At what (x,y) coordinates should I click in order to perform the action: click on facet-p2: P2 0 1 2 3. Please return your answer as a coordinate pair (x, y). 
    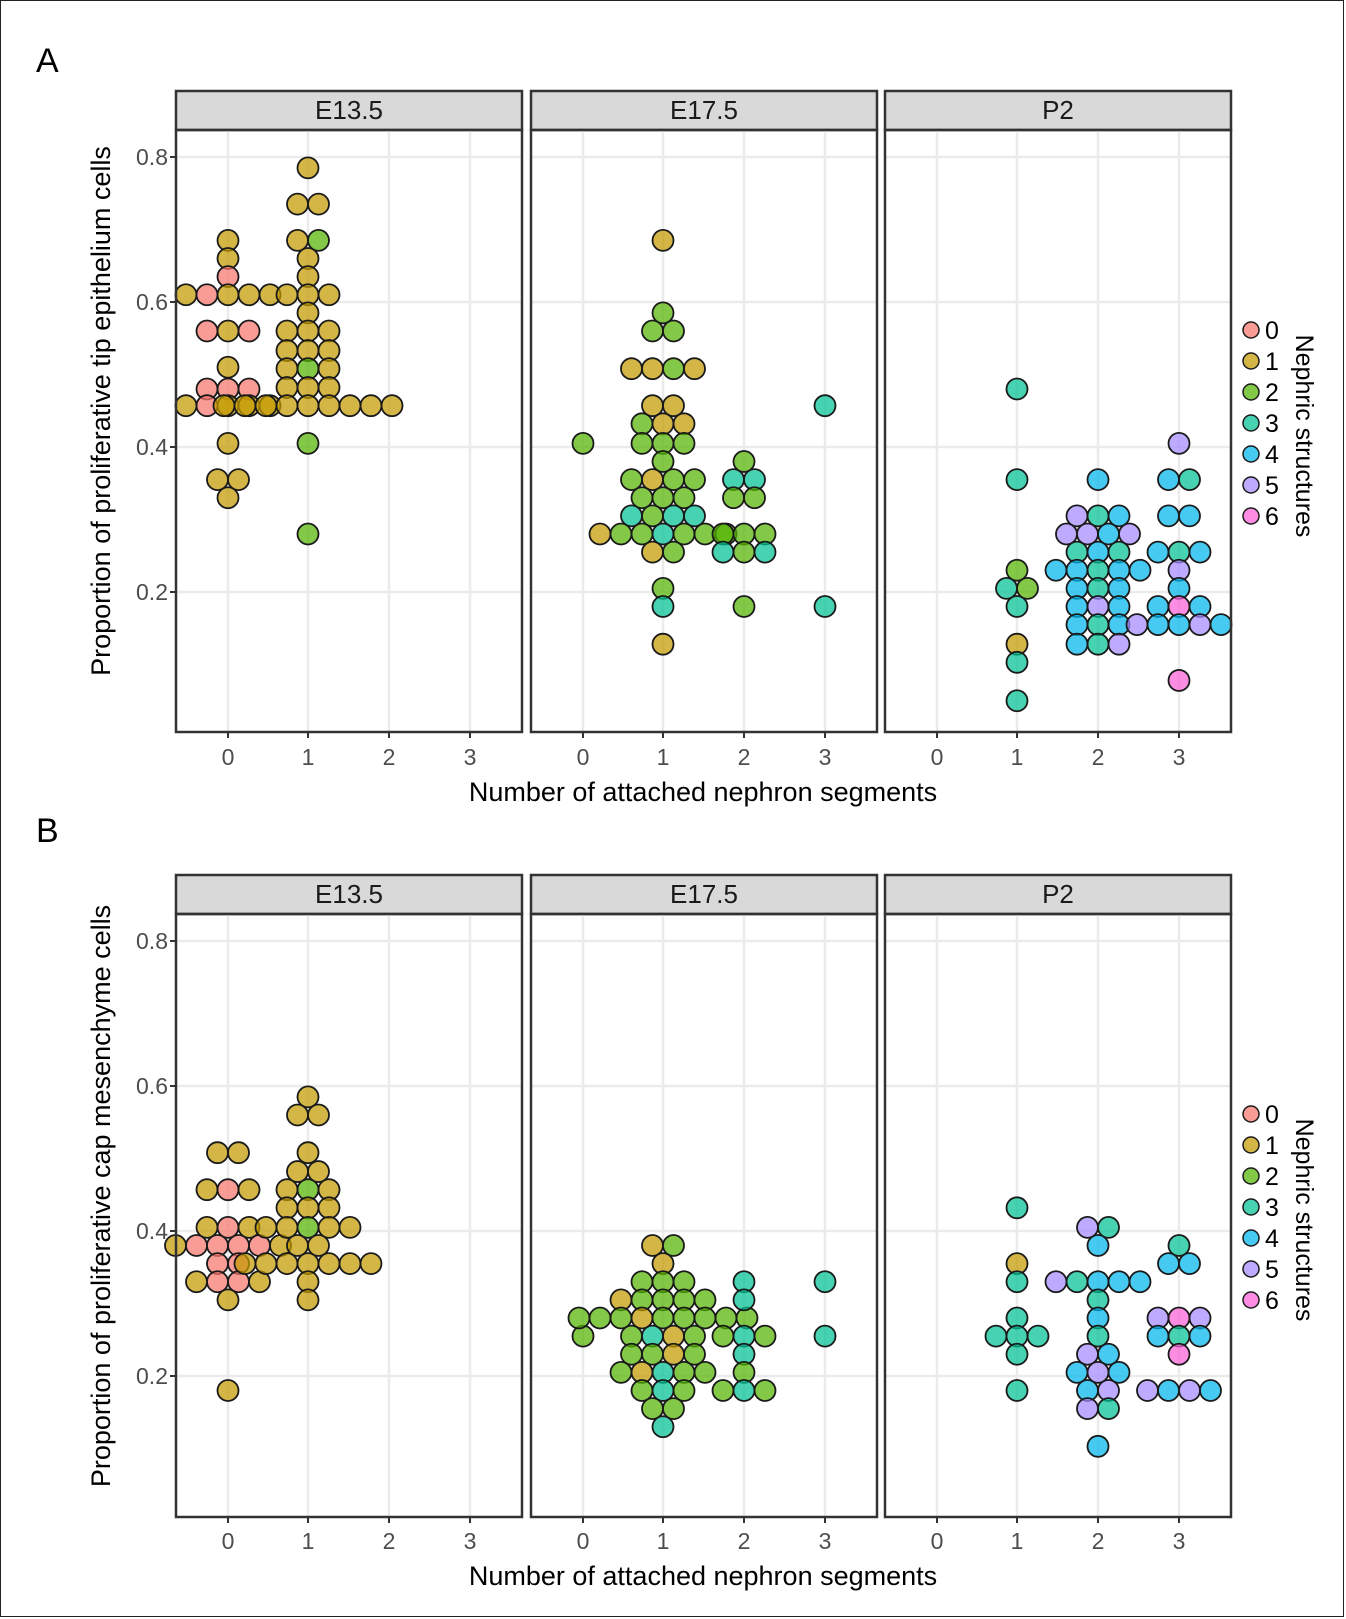
    Looking at the image, I should click on (1058, 1213).